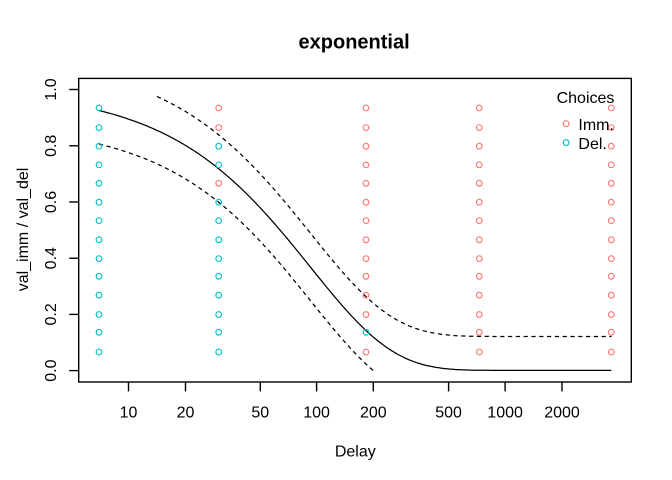 This screenshot has width=672, height=480. Describe the element at coordinates (51, 370) in the screenshot. I see `svg-text: 0.0` at that location.